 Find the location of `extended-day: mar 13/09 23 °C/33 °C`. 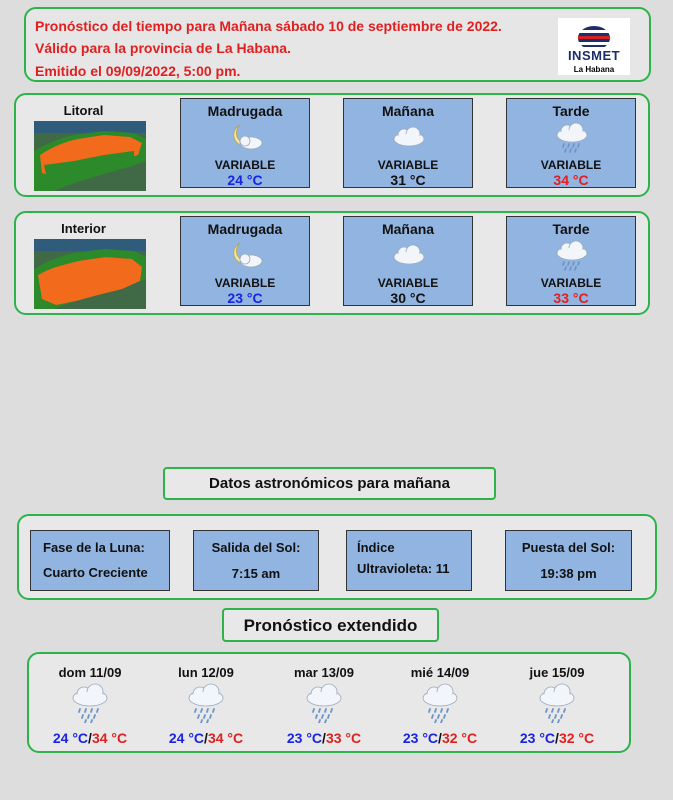

extended-day: mar 13/09 23 °C/33 °C is located at coordinates (324, 707).